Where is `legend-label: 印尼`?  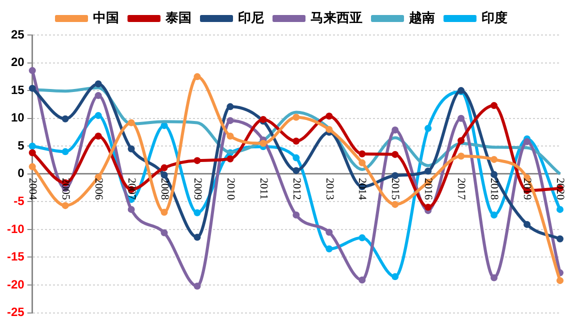
legend-label: 印尼 is located at coordinates (251, 18).